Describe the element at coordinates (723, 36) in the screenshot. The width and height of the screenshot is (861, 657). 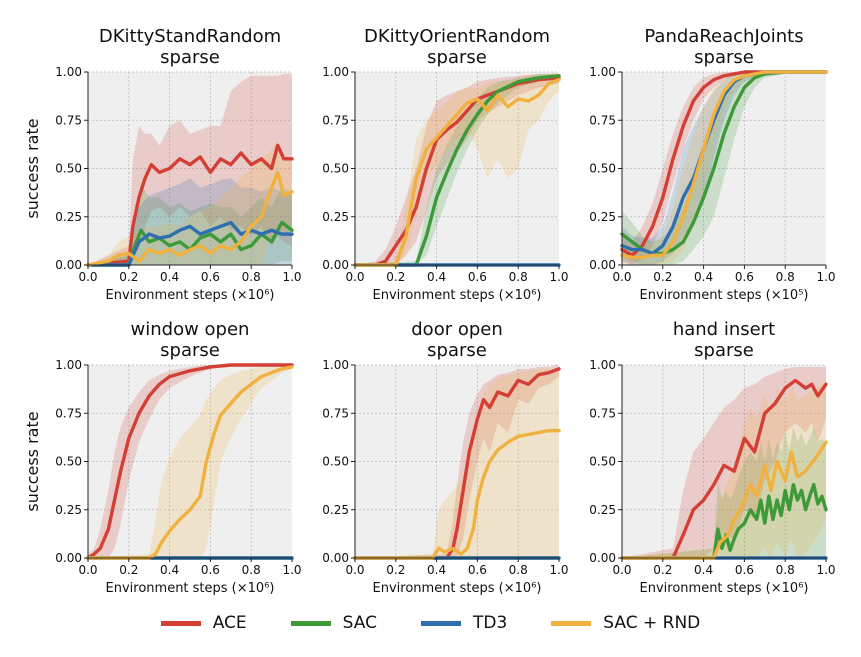
I see `chart-title: PandaReachJoints` at that location.